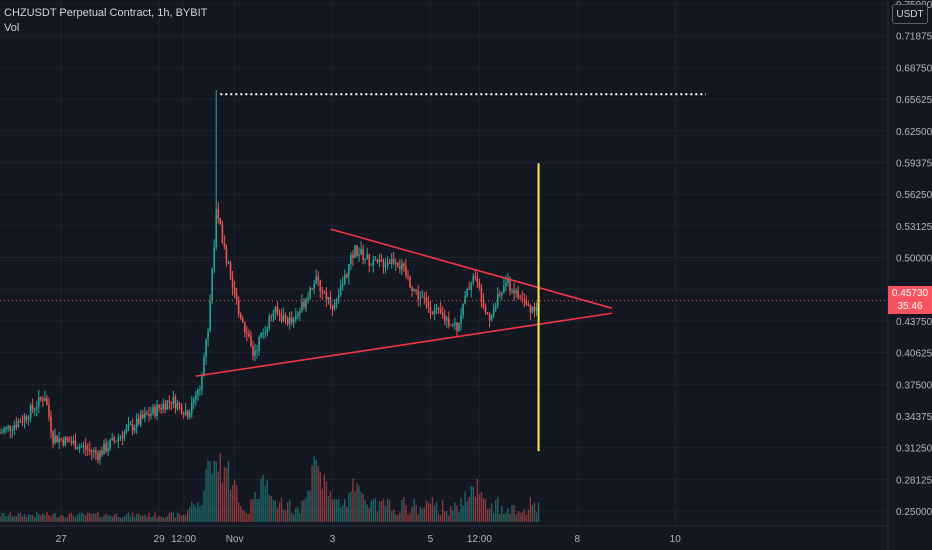  I want to click on price-tick-label: 0.28125, so click(914, 480).